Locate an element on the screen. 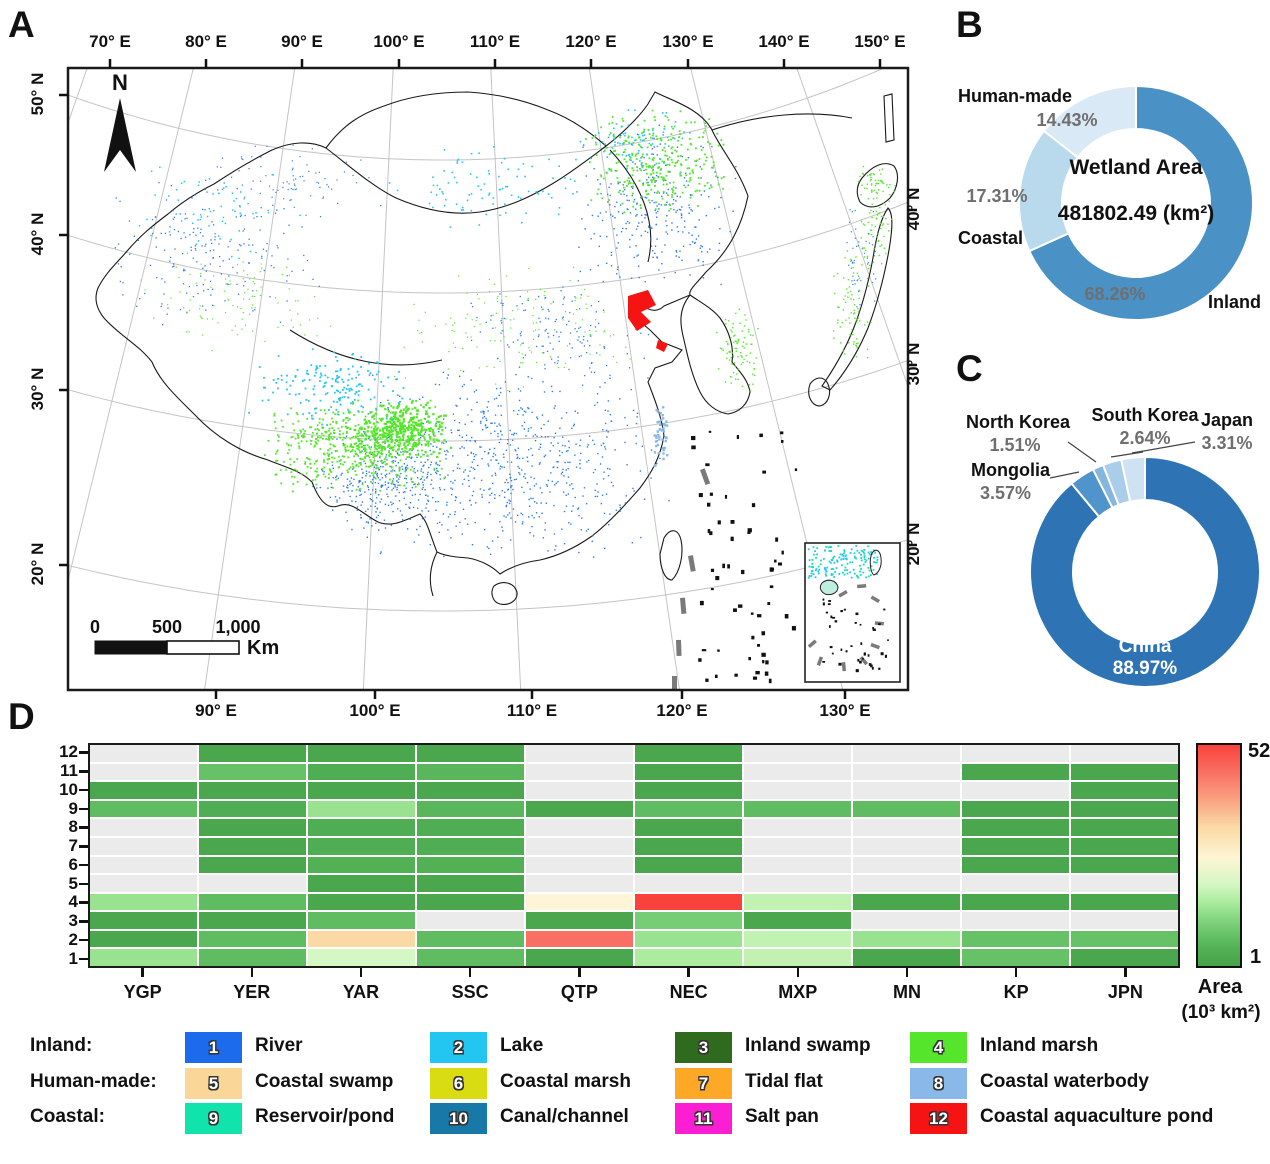  map-left-axis-label: 20° N is located at coordinates (37, 564).